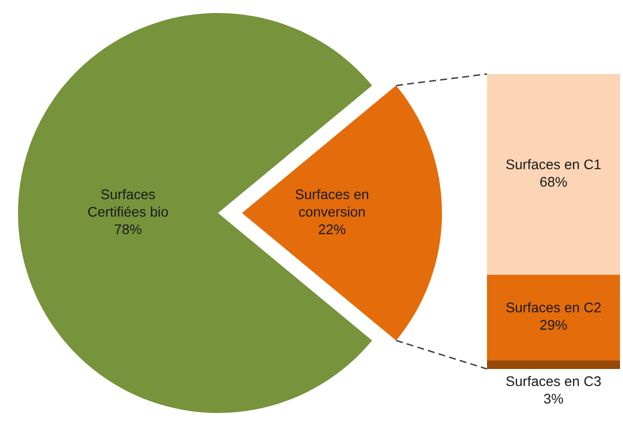 The width and height of the screenshot is (623, 425). I want to click on series-label: Surfaces en C3, so click(553, 381).